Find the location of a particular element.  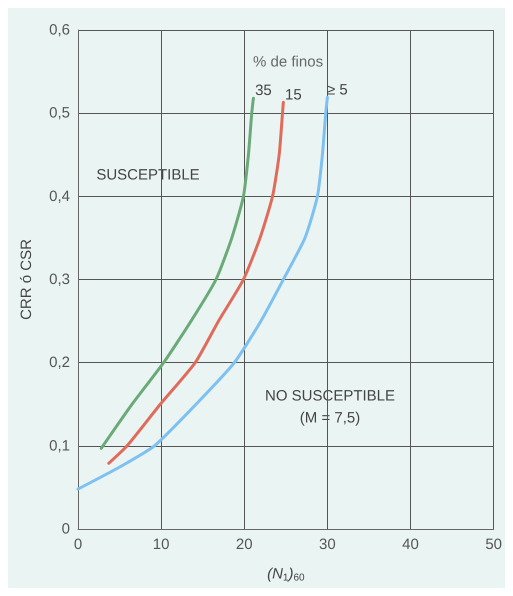

x-tick-label: 0 is located at coordinates (78, 544).